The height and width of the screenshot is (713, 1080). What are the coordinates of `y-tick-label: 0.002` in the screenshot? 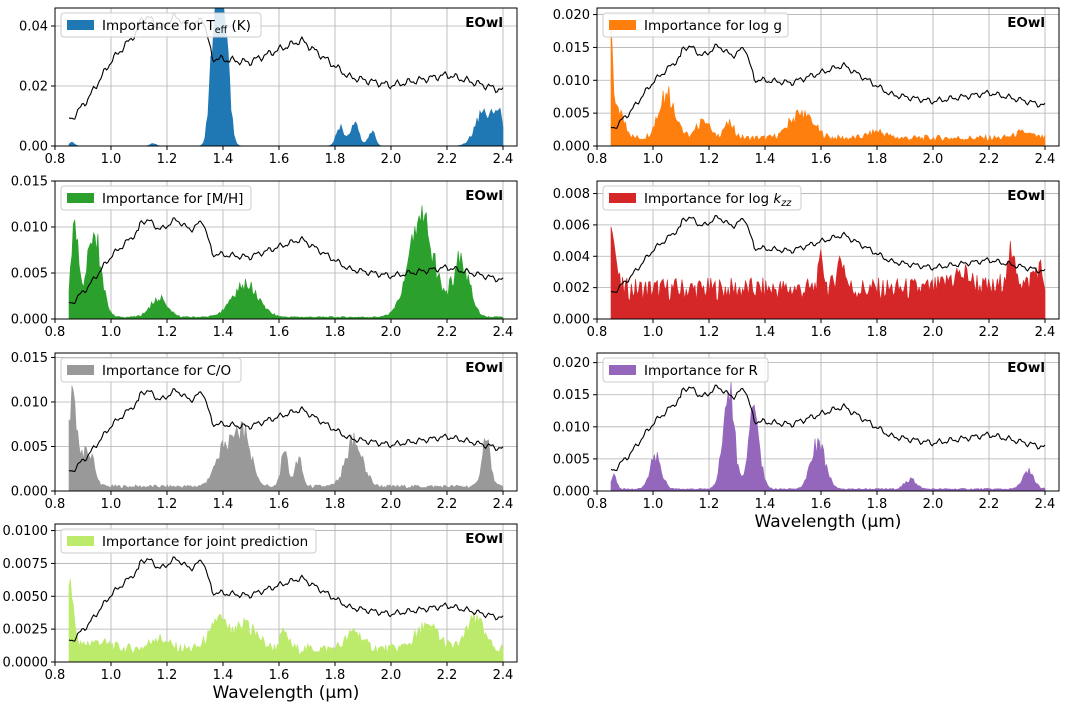 It's located at (571, 288).